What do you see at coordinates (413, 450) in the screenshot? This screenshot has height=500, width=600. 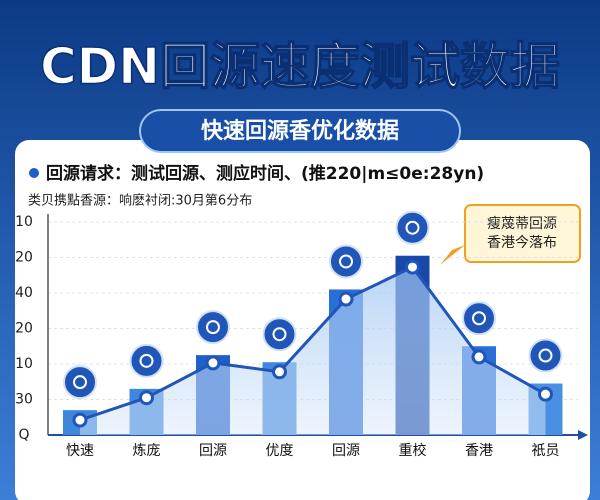 I see `x-tick-label: 重校` at bounding box center [413, 450].